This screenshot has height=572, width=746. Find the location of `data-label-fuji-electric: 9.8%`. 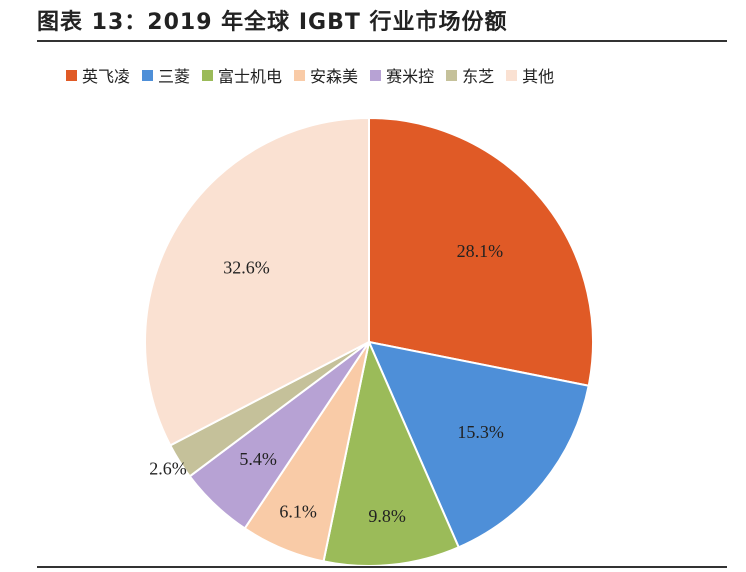

data-label-fuji-electric: 9.8% is located at coordinates (387, 516).